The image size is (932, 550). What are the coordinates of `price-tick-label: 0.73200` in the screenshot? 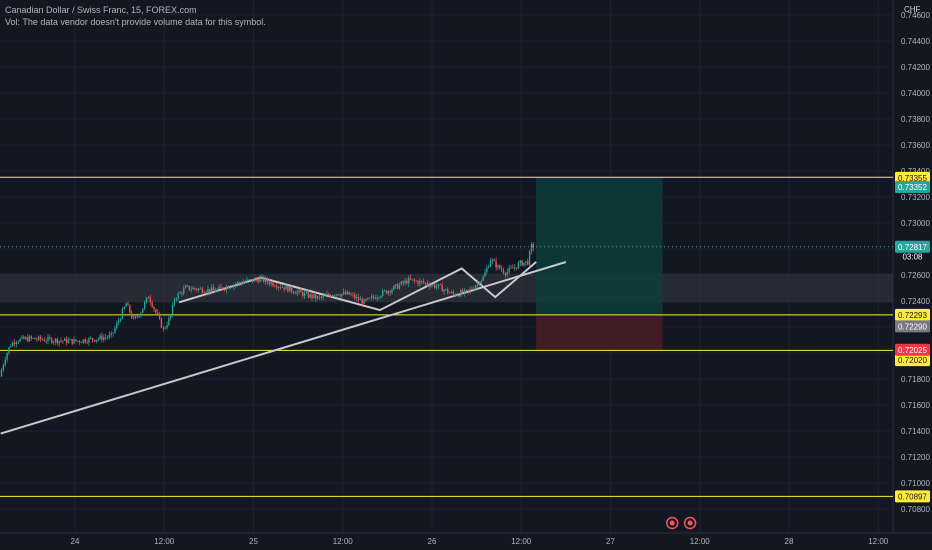 It's located at (915, 197).